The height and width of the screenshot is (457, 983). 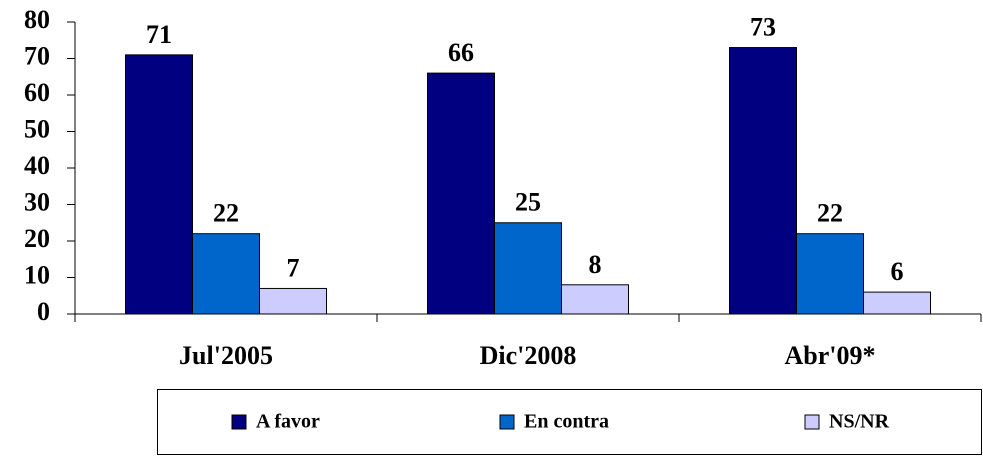 I want to click on y-tick-label: 30, so click(x=37, y=201).